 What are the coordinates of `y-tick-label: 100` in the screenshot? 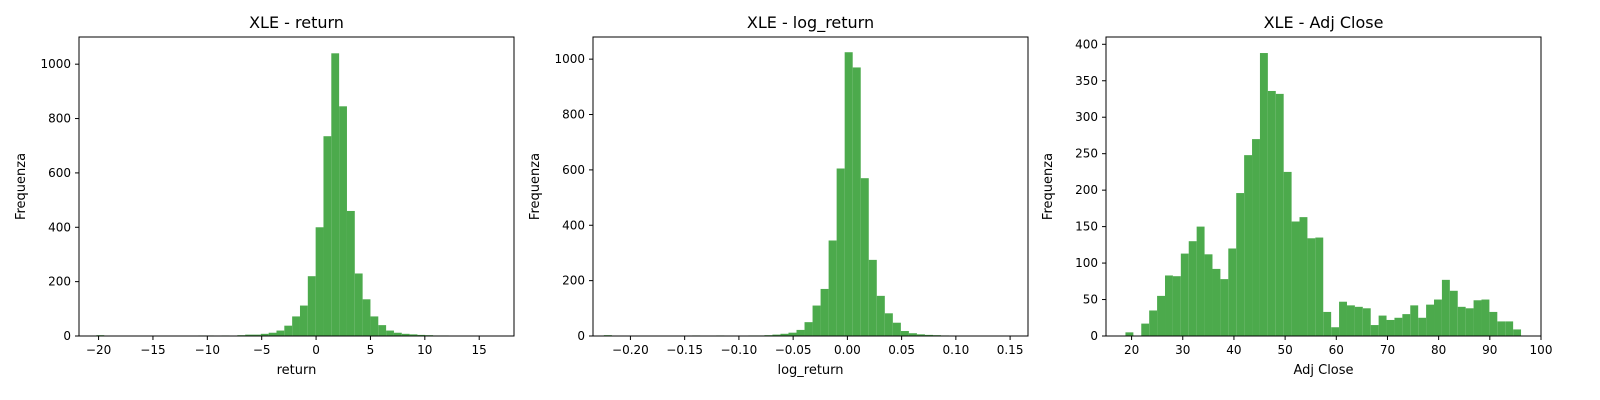 It's located at (1086, 263).